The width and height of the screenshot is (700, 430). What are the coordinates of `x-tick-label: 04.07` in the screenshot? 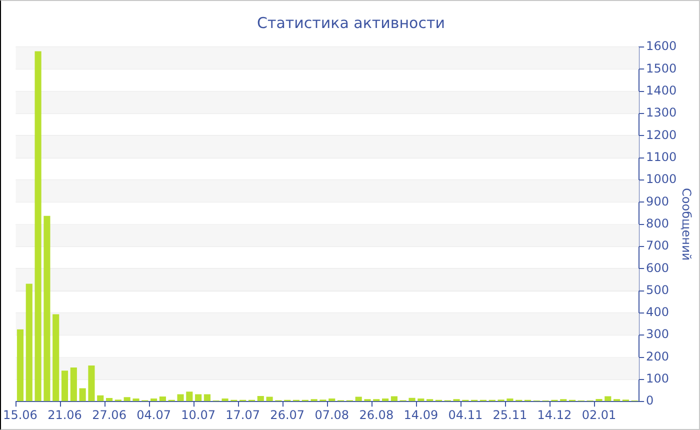 It's located at (153, 415).